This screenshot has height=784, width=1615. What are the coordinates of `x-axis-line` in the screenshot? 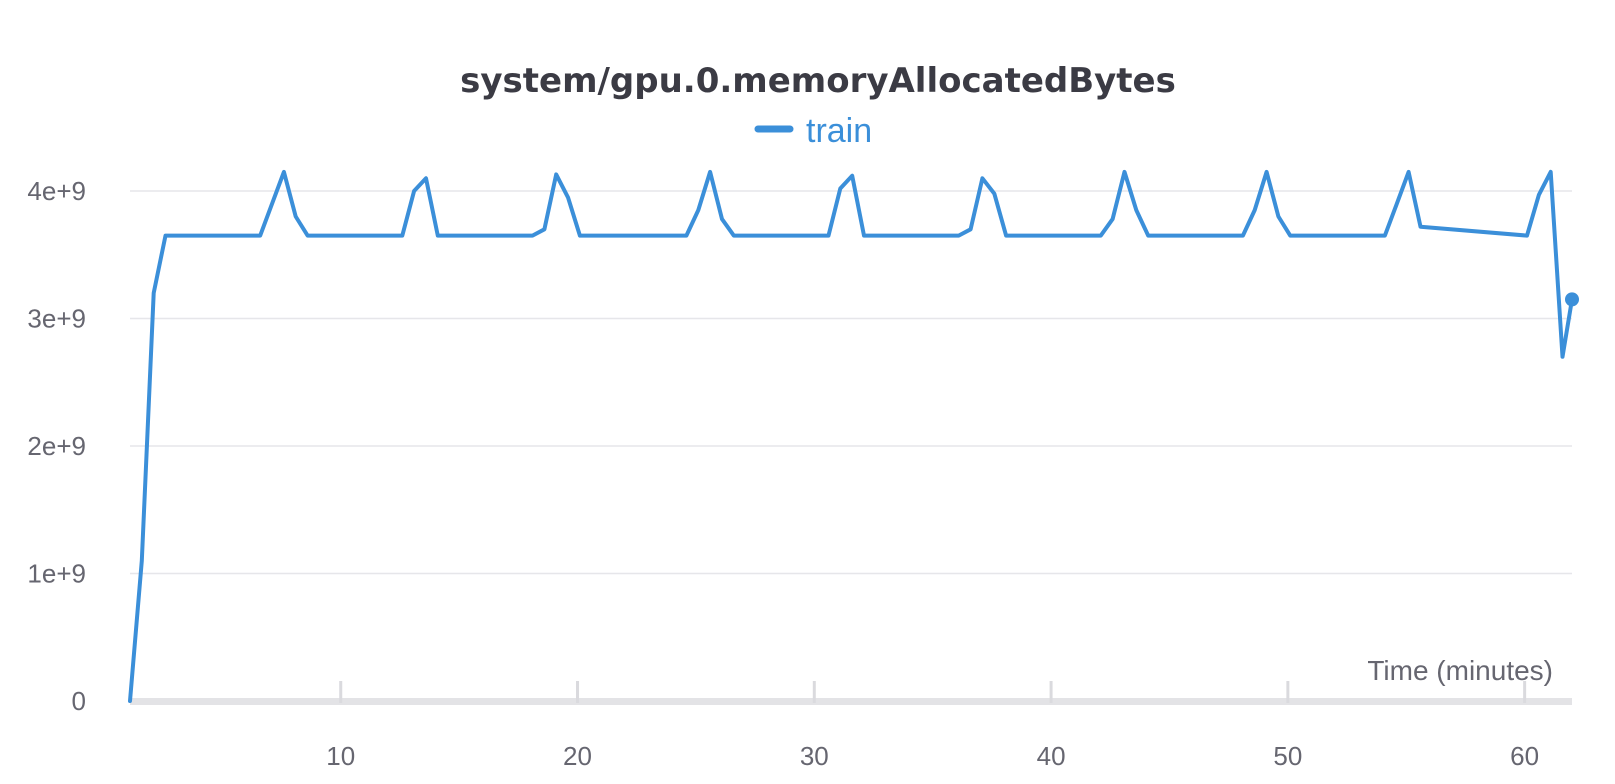 It's located at (851, 701).